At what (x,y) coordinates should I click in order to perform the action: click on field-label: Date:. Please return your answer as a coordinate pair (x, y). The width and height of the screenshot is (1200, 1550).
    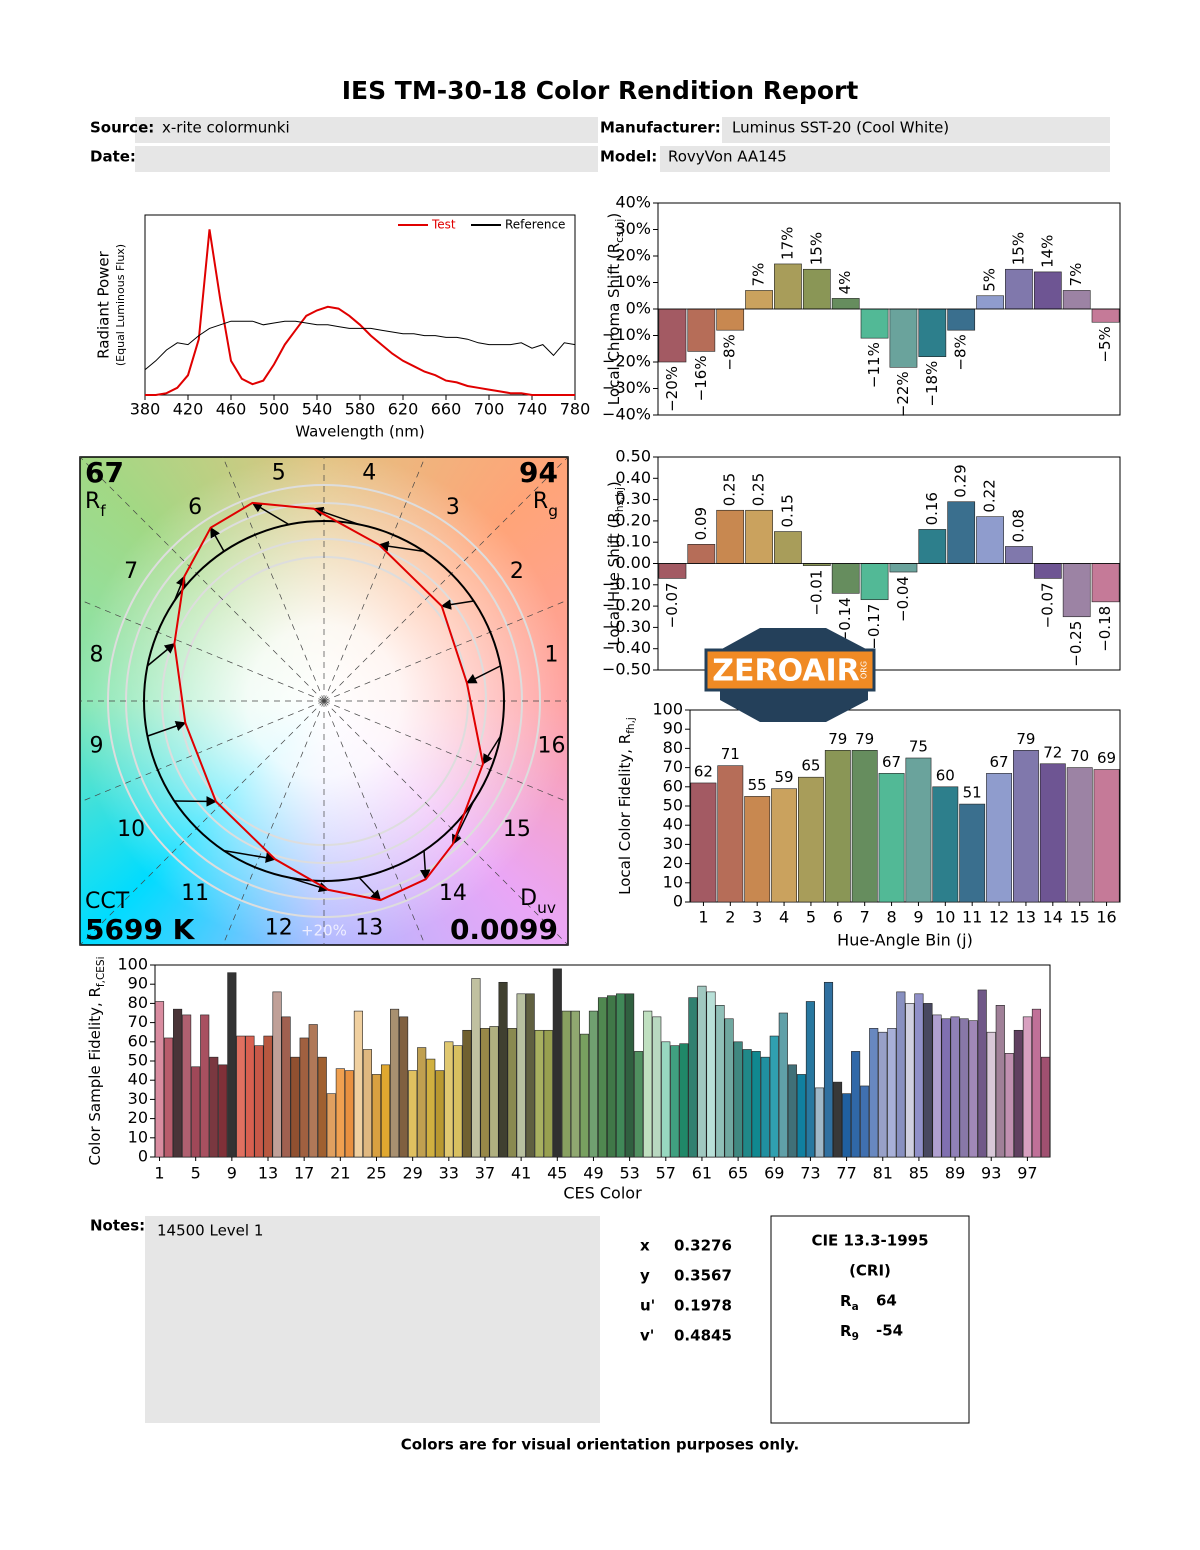
    Looking at the image, I should click on (113, 157).